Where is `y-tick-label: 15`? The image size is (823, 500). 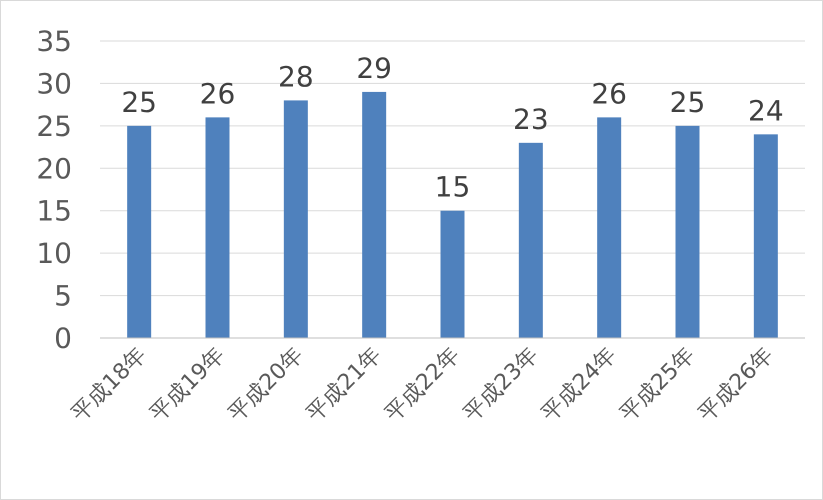 y-tick-label: 15 is located at coordinates (54, 211).